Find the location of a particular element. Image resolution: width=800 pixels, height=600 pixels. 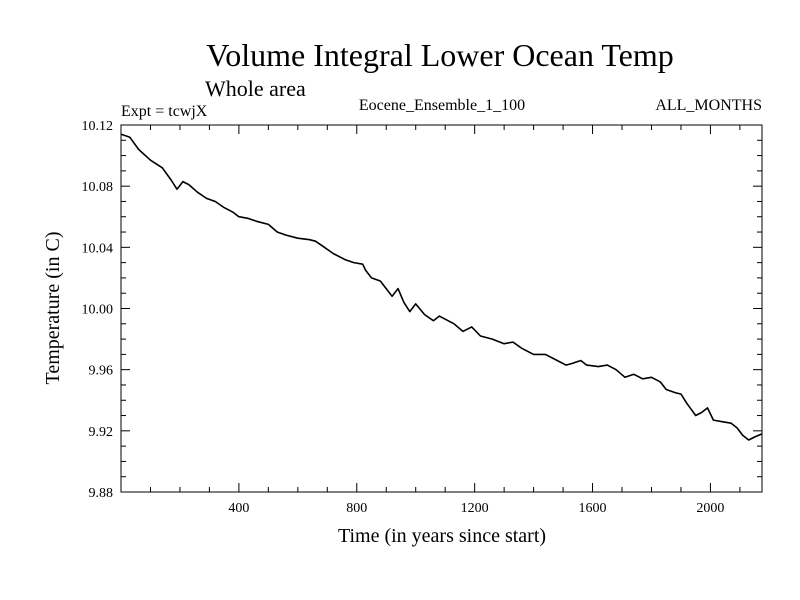

x-tick-label: 2000 is located at coordinates (710, 508).